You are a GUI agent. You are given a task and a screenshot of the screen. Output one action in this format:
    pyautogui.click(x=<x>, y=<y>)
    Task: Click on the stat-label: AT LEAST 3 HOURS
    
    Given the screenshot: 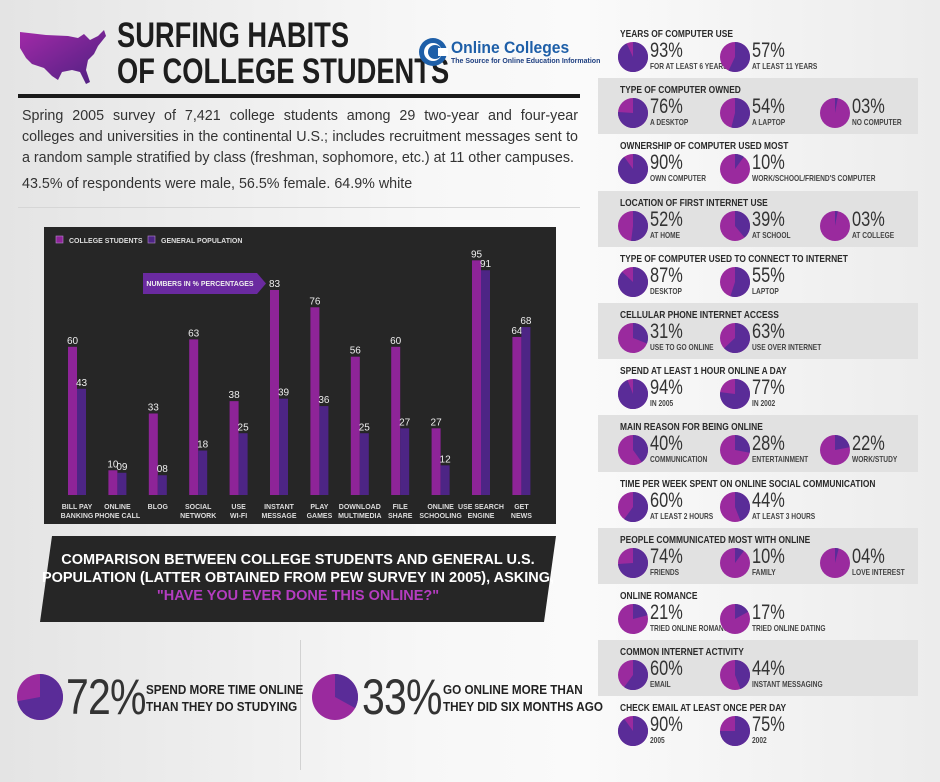 What is the action you would take?
    pyautogui.click(x=784, y=515)
    